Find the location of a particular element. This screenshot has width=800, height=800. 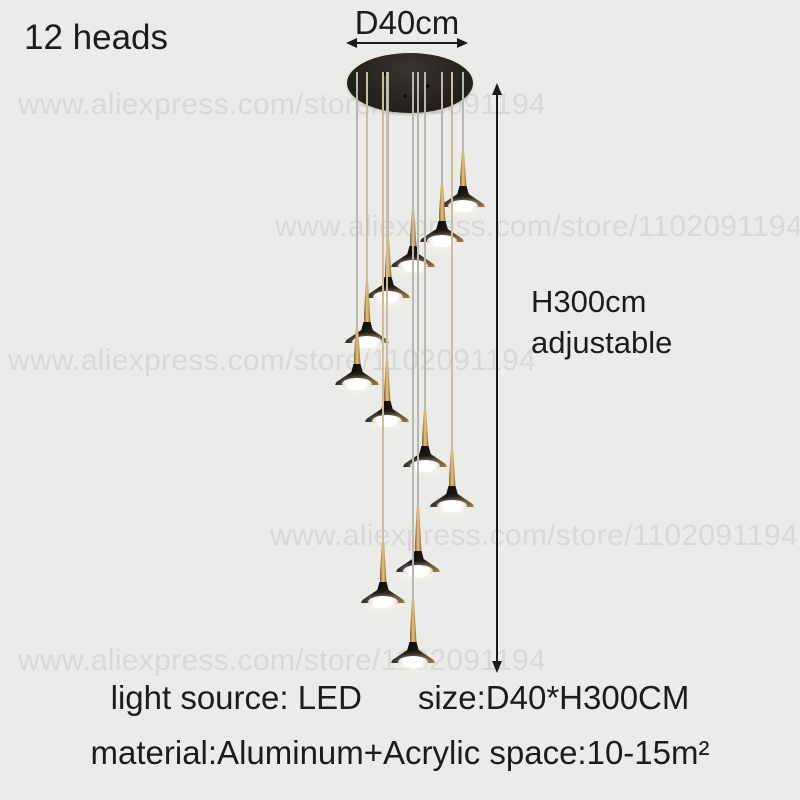

size-spec: size:D40*H300CM is located at coordinates (553, 697).